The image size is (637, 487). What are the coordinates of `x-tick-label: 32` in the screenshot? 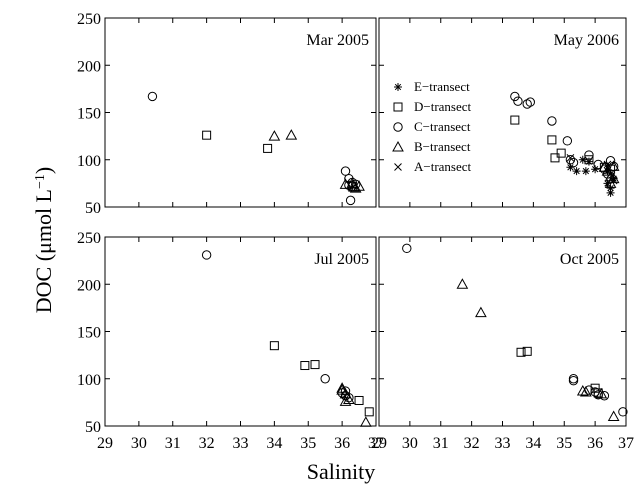 It's located at (207, 443).